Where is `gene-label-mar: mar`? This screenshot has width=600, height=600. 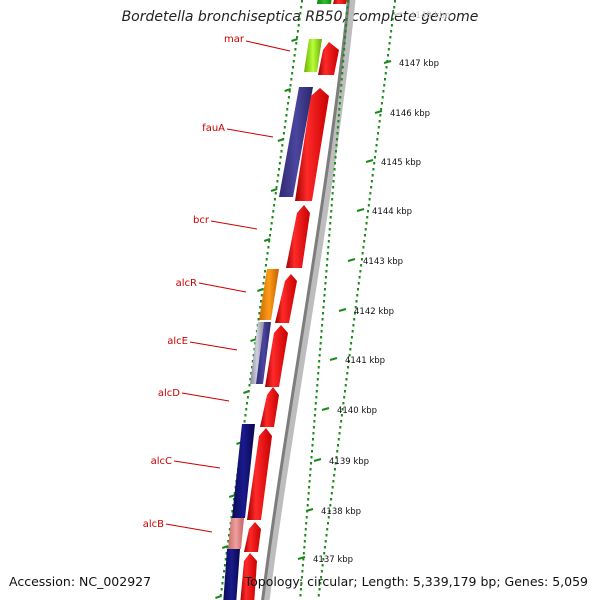
gene-label-mar: mar is located at coordinates (234, 39).